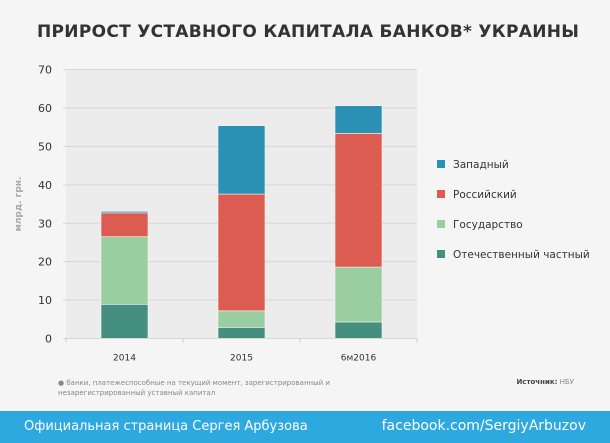  Describe the element at coordinates (45, 108) in the screenshot. I see `y-tick-label: 60` at that location.